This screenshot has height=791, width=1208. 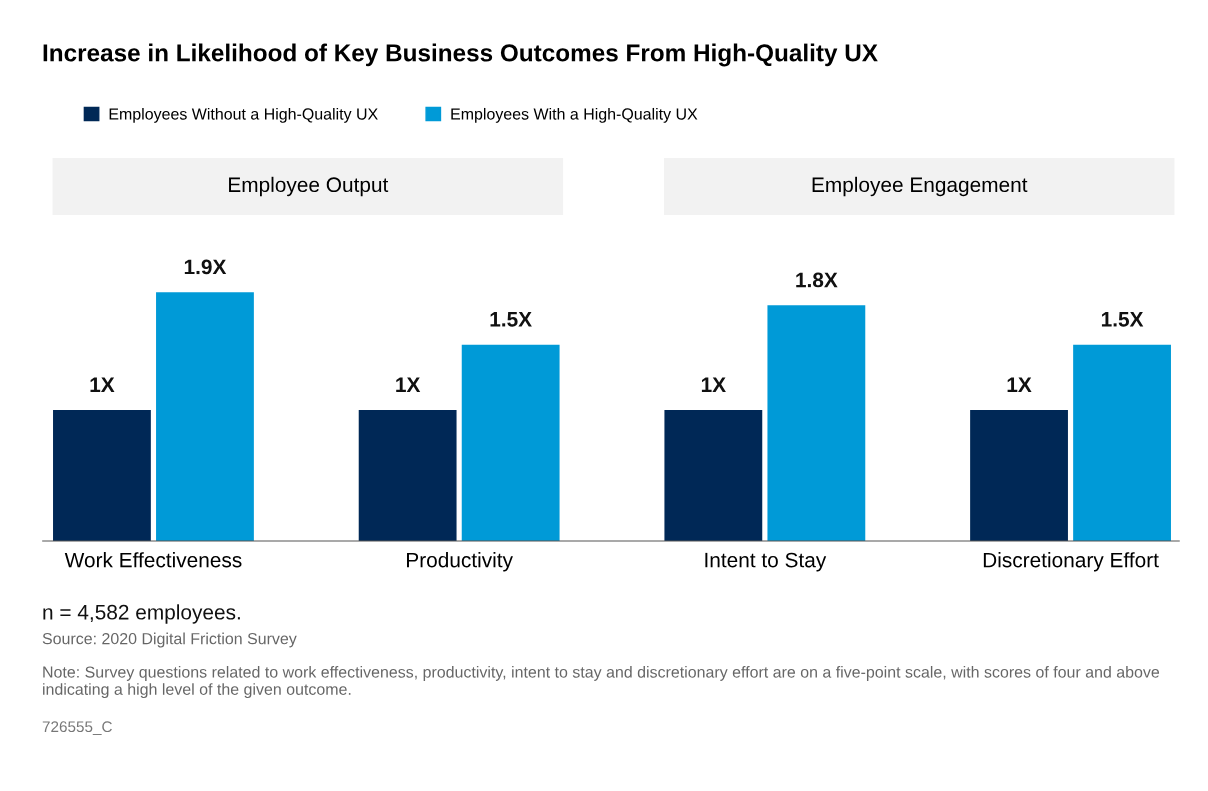 What do you see at coordinates (817, 280) in the screenshot?
I see `data-label: 1.8X` at bounding box center [817, 280].